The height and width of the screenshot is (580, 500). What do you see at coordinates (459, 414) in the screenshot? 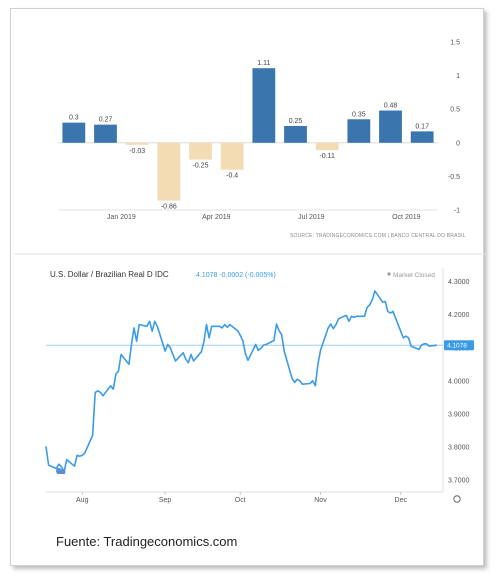
I see `line-y-tick-label: 3.9000` at bounding box center [459, 414].